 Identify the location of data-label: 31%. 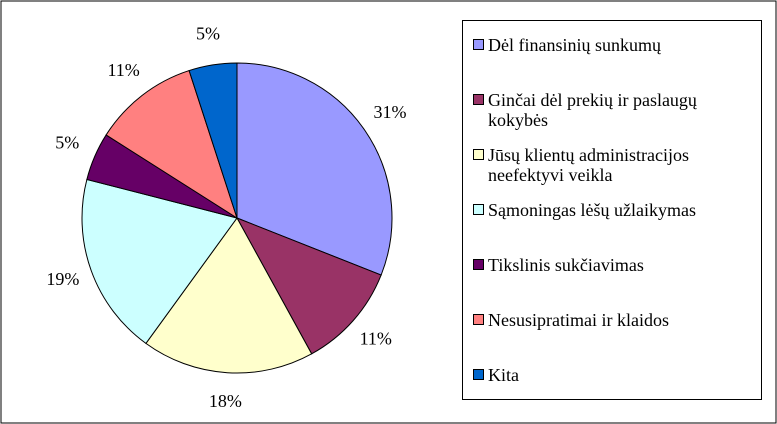
(390, 112).